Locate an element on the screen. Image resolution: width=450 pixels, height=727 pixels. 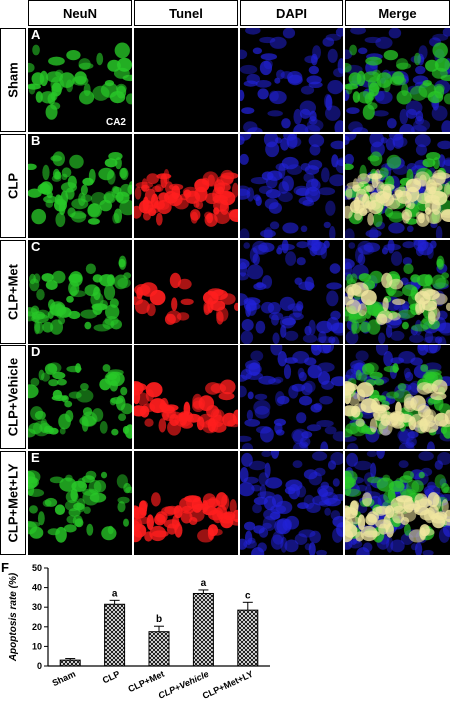
micrograph-neun: A CA2 is located at coordinates (80, 80).